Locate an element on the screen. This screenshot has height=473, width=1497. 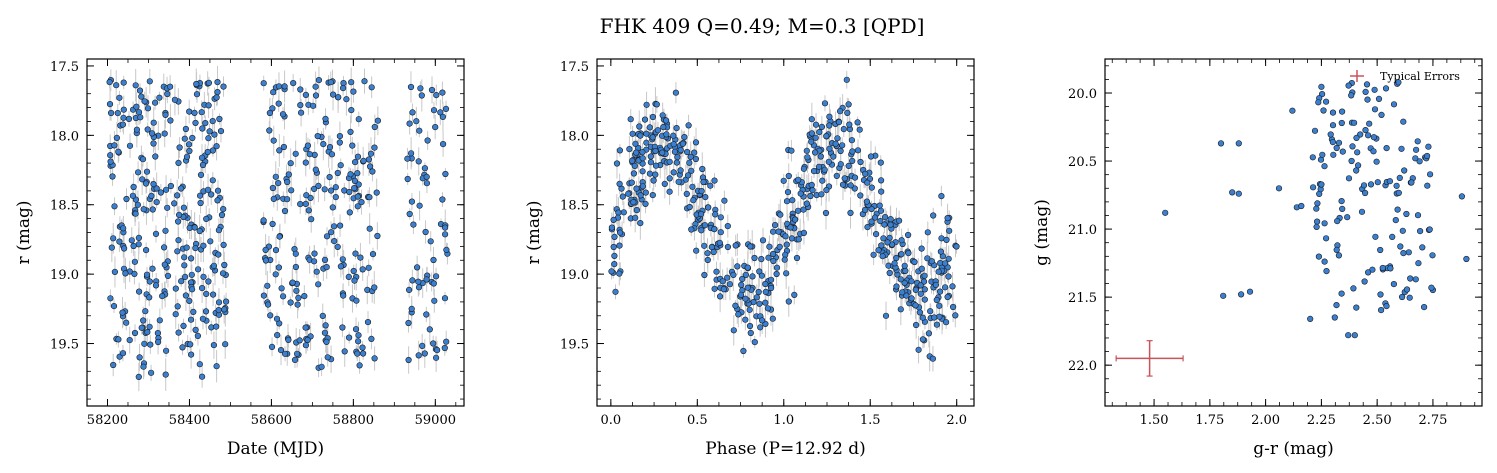
legend: Typical Errors is located at coordinates (1405, 76).